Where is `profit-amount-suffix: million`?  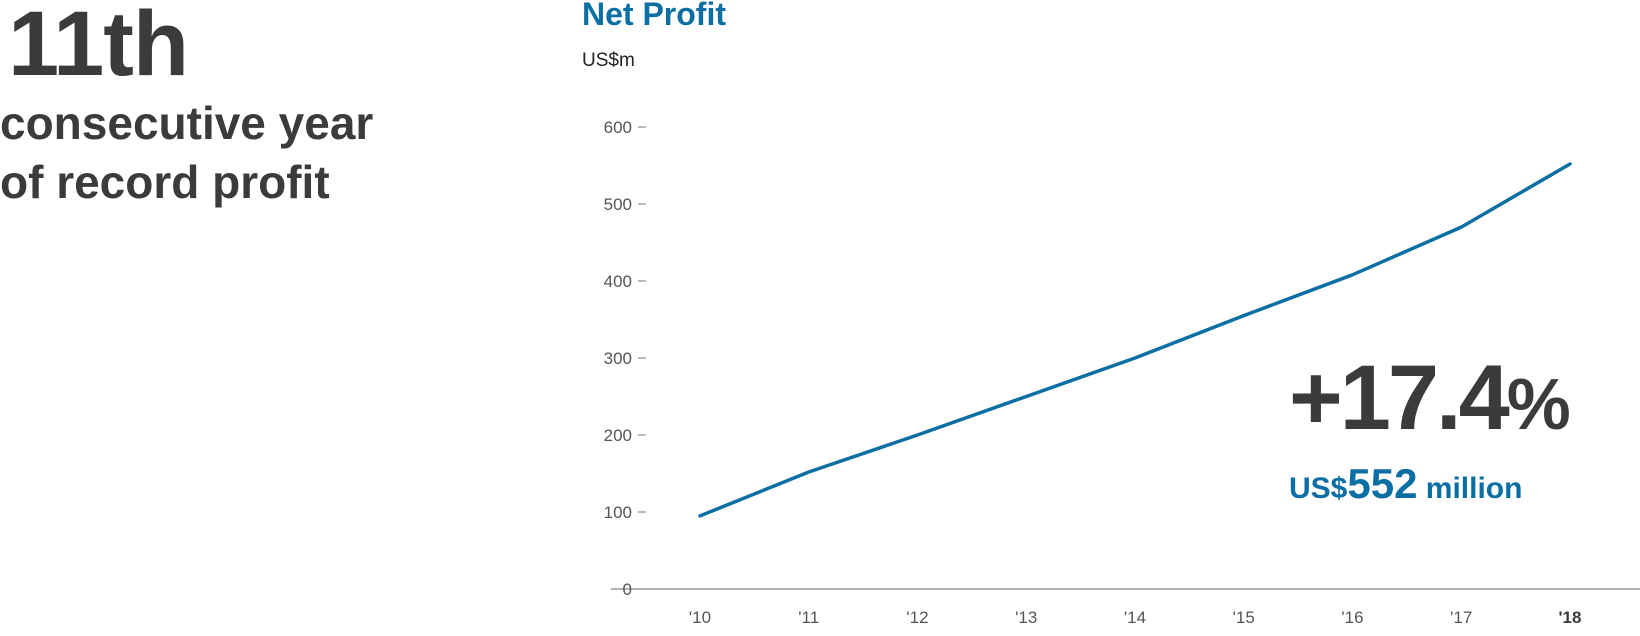
profit-amount-suffix: million is located at coordinates (1470, 488).